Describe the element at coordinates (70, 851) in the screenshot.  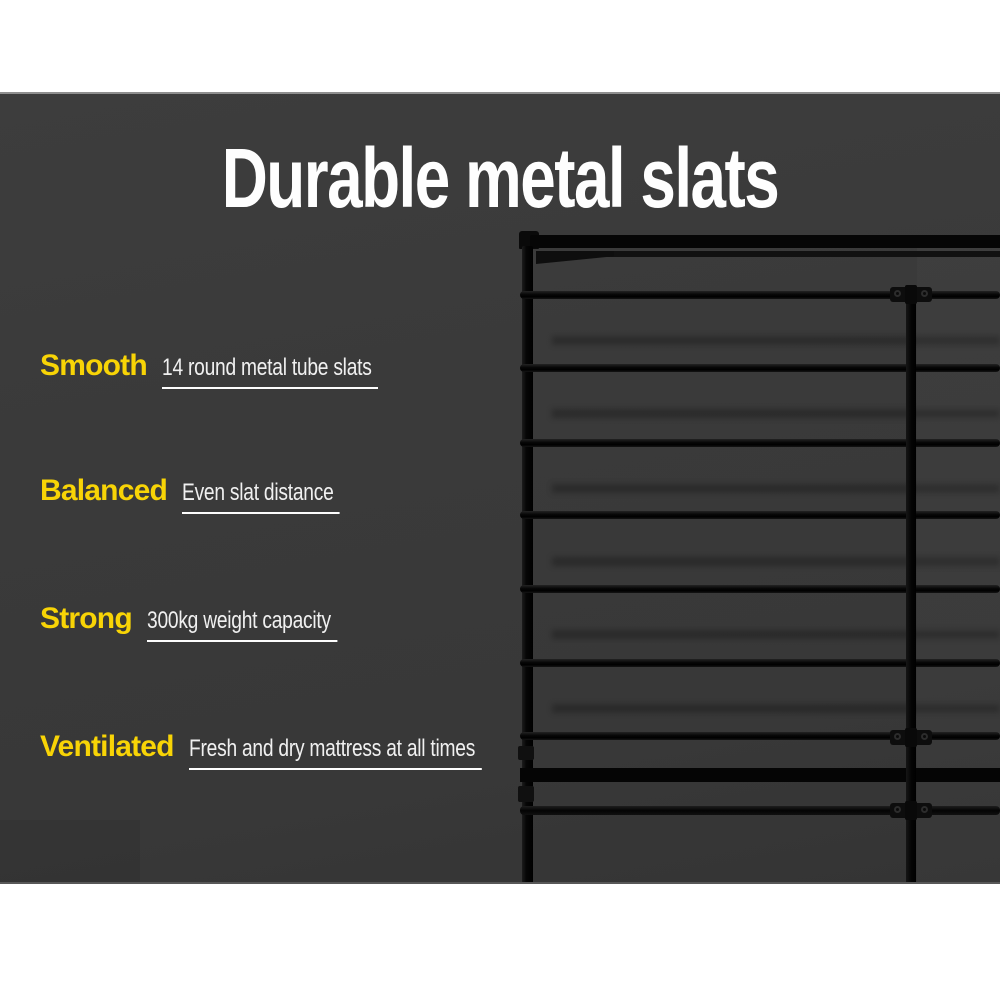
I see `corner-shade` at that location.